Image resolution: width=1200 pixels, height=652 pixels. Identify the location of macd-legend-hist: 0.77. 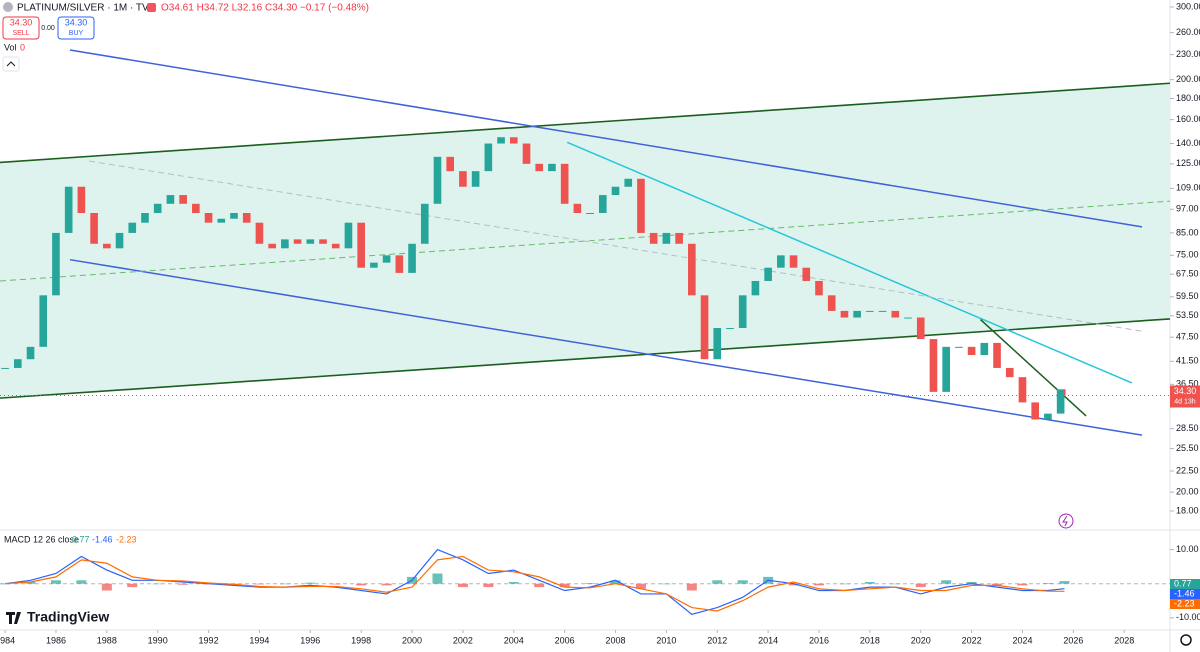
(81, 539).